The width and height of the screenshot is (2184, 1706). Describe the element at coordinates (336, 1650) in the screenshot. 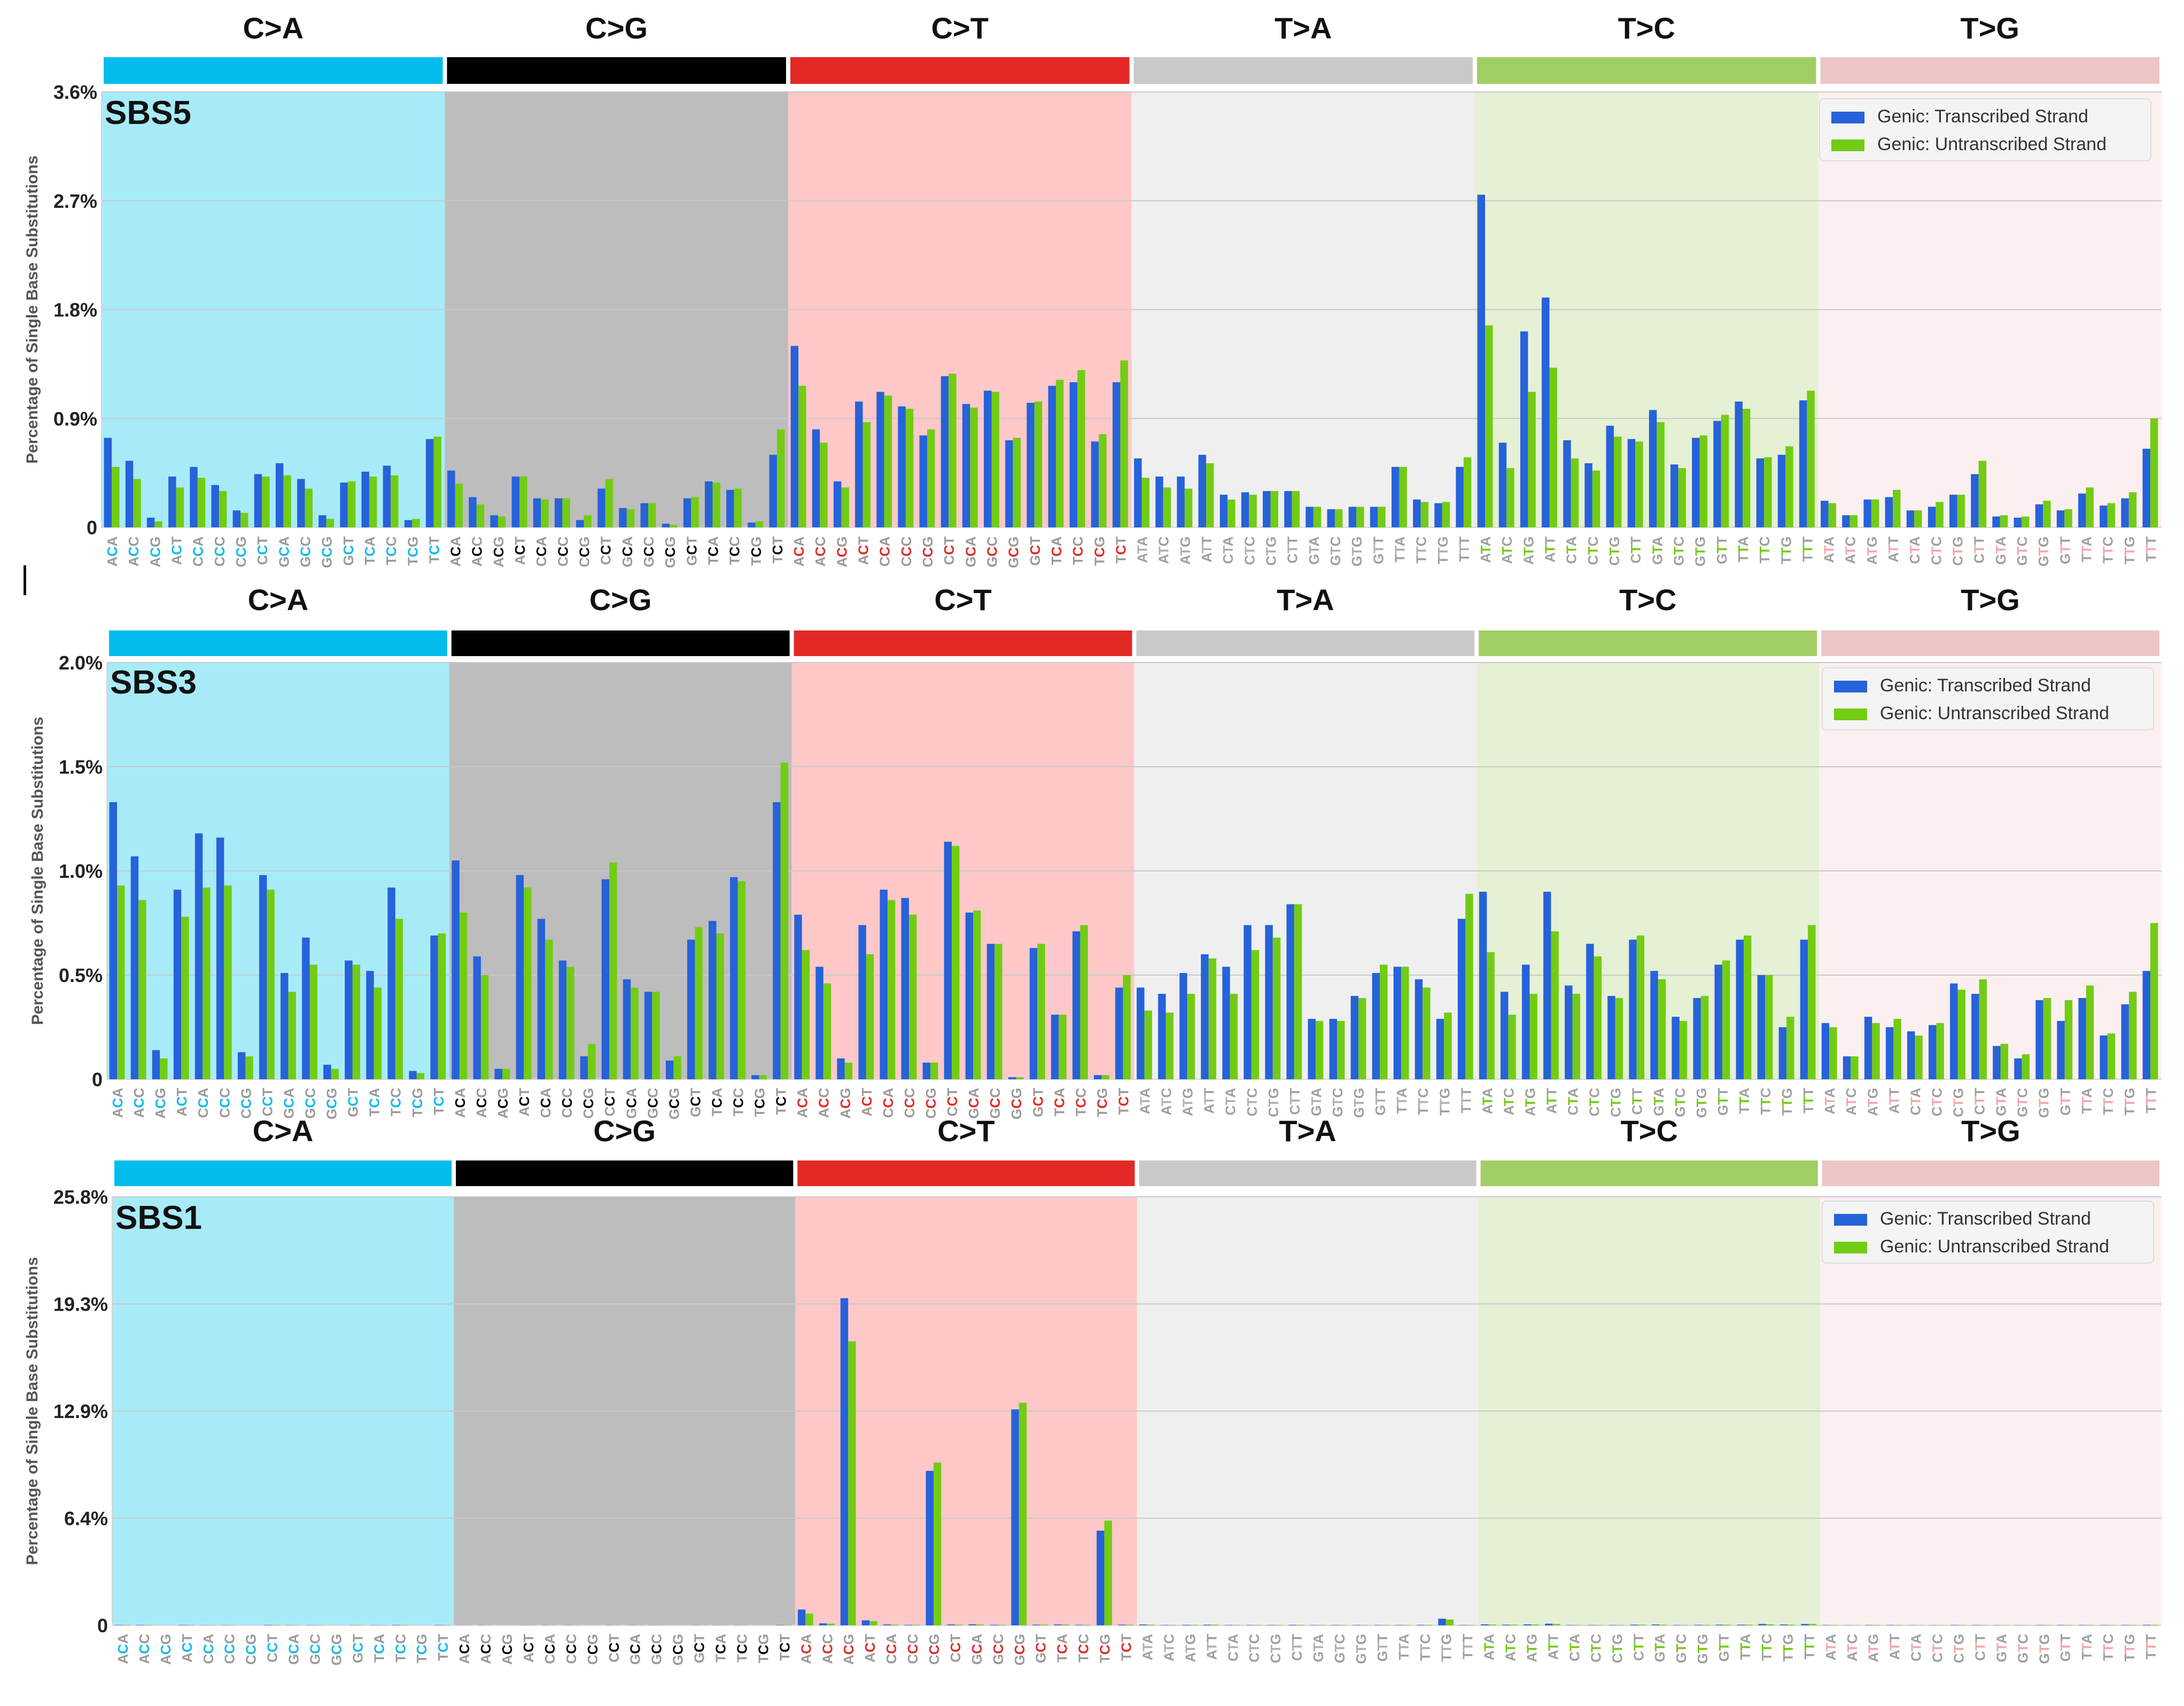

I see `context-label: GCG` at that location.